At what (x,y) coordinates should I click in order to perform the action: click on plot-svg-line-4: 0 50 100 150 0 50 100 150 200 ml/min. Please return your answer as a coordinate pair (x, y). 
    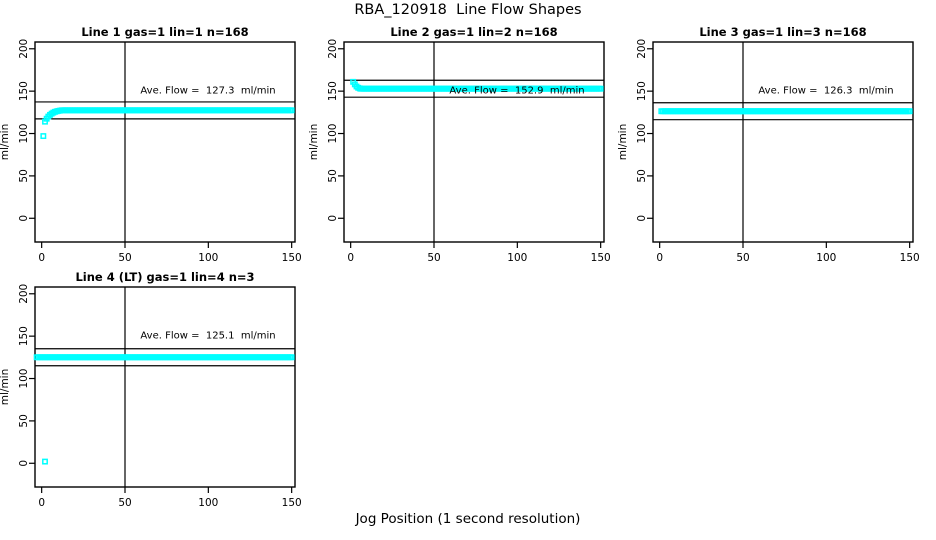
    Looking at the image, I should click on (151, 396).